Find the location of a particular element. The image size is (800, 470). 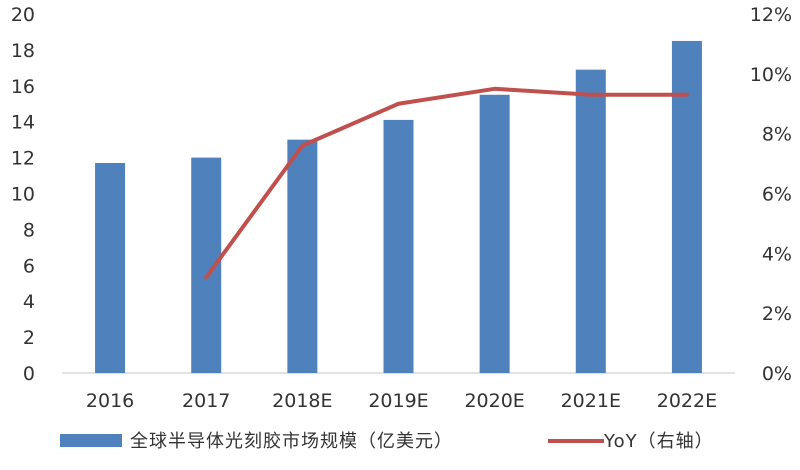

left-tick-label: 4 is located at coordinates (29, 302).